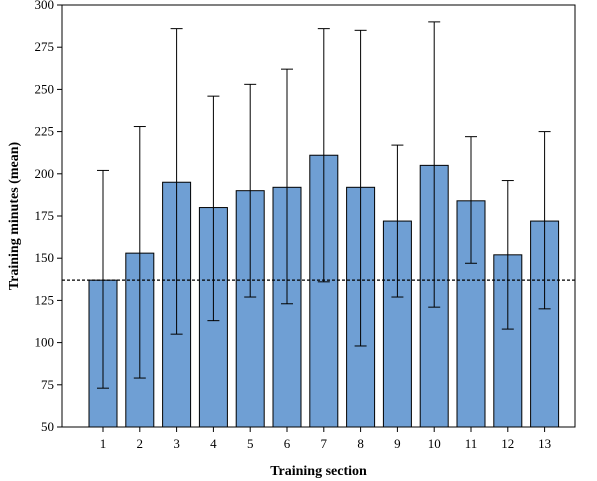 This screenshot has width=597, height=481. I want to click on x-tick-label-9: 9, so click(397, 443).